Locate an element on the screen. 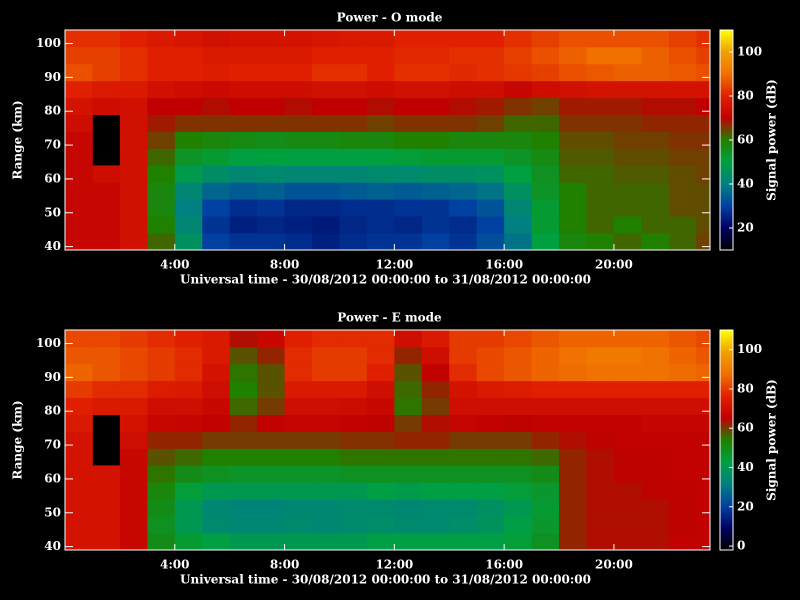  colorbar-tick-label: 80 is located at coordinates (745, 96).